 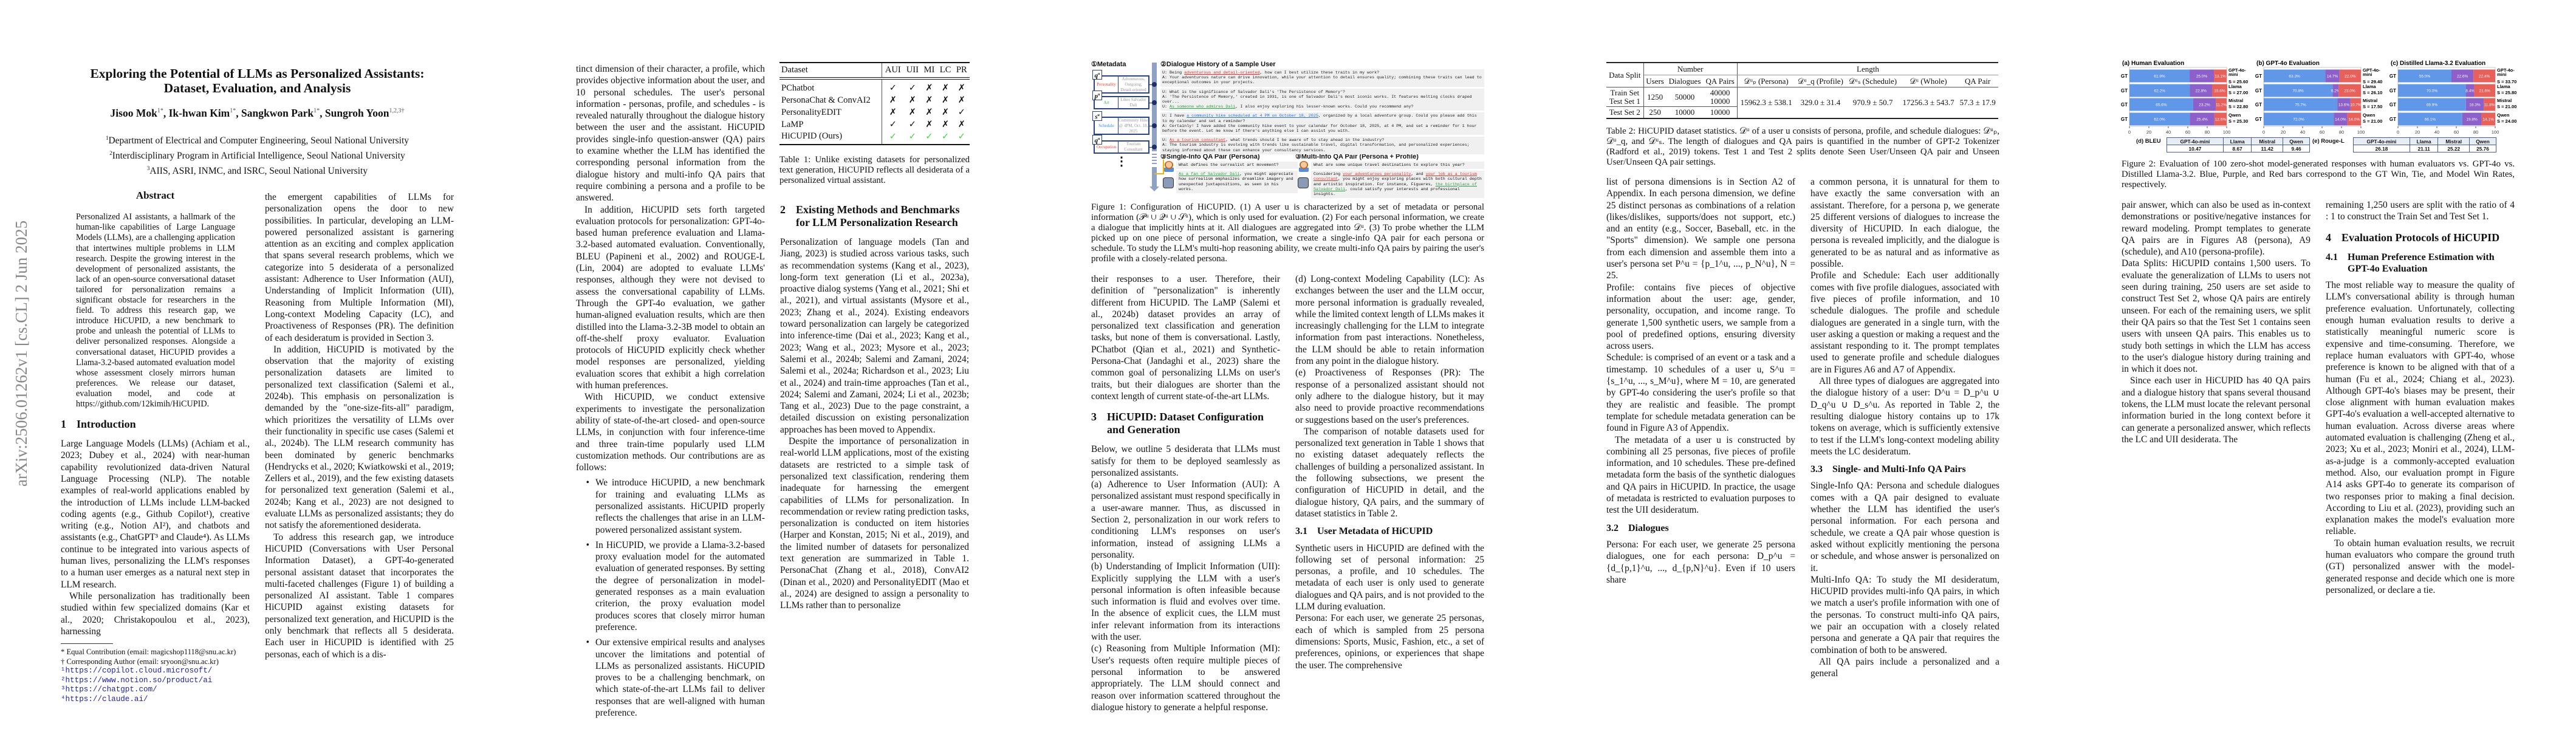 I want to click on bar-value-label: 22.0%, so click(x=2350, y=77).